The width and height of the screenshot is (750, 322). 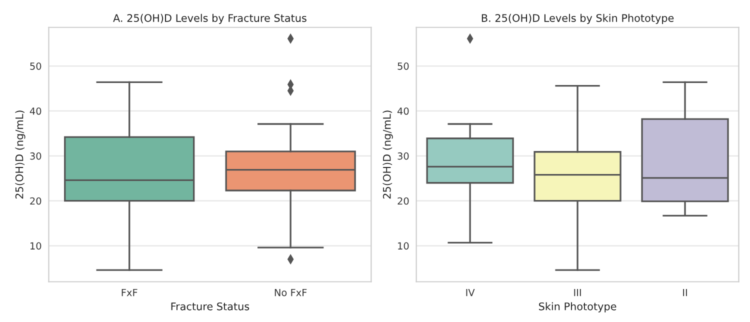 What do you see at coordinates (209, 19) in the screenshot?
I see `chart-title: A. 25(OH)D Levels by Fracture Status` at bounding box center [209, 19].